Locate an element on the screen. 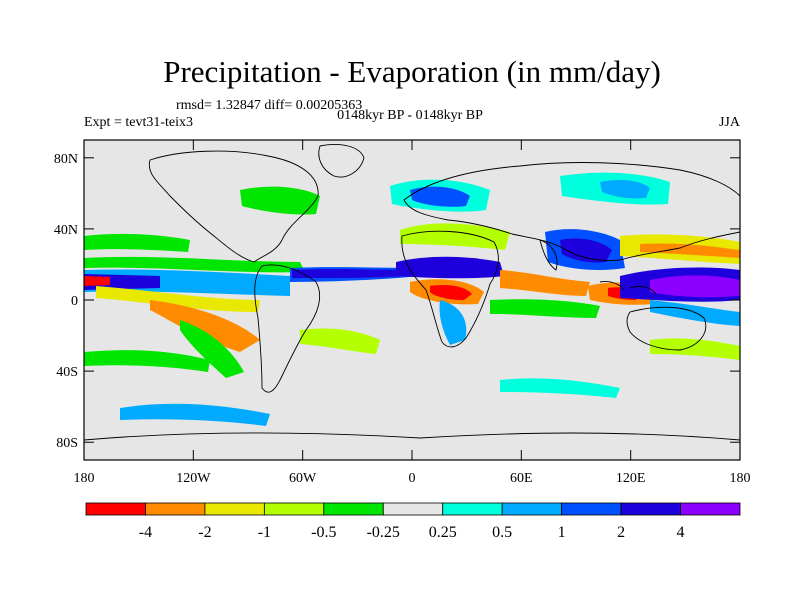 The width and height of the screenshot is (800, 600). colorbar-label: 4 is located at coordinates (681, 532).